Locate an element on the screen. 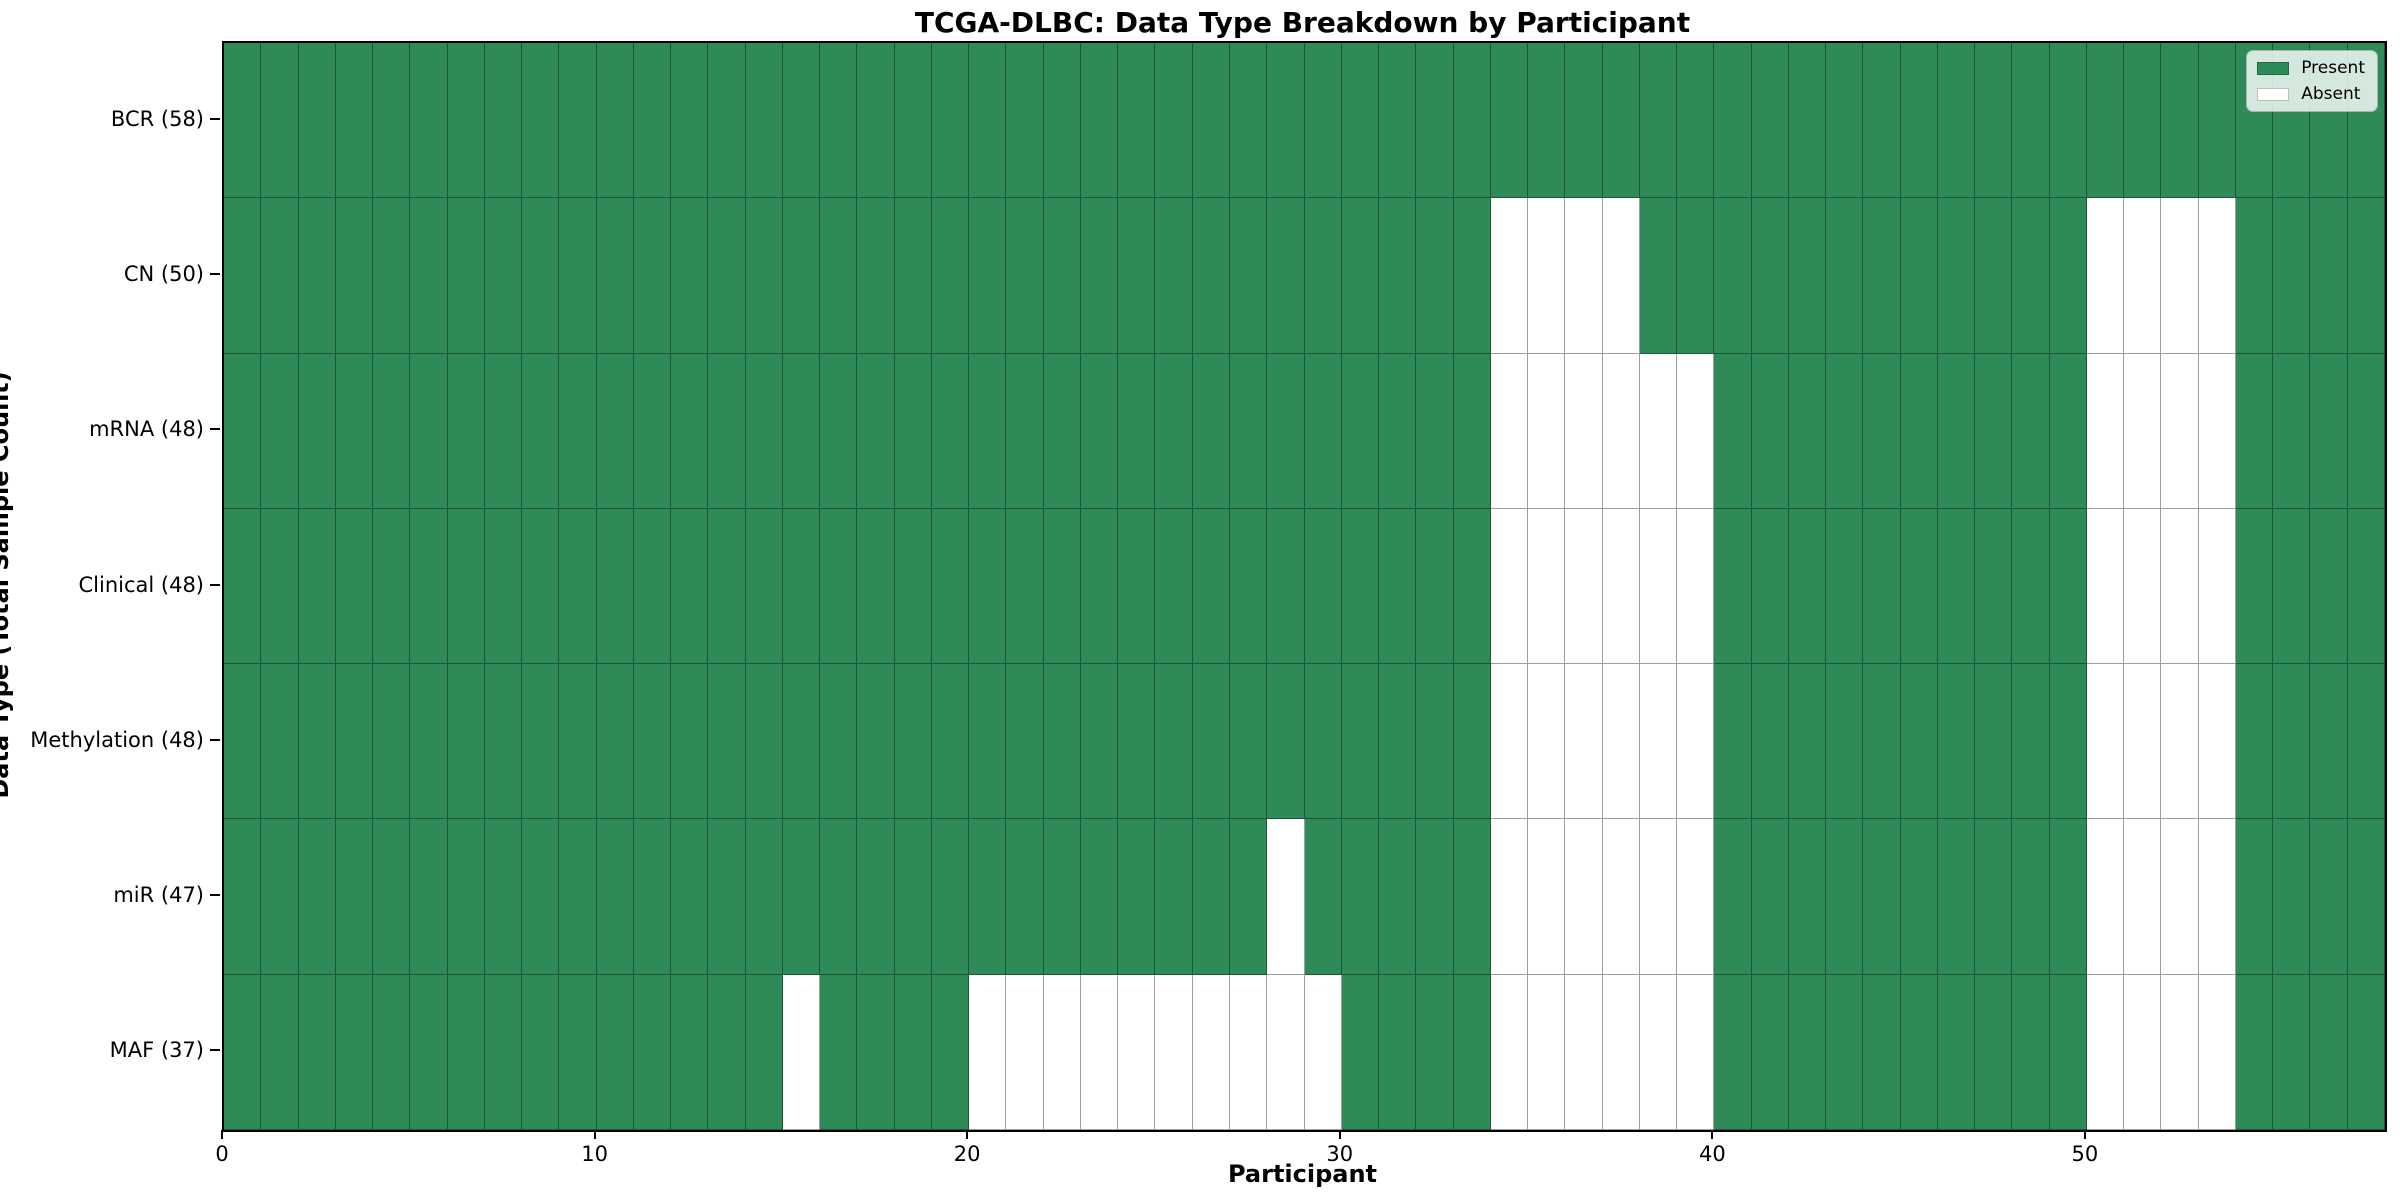  legend-present-swatch is located at coordinates (2273, 68).